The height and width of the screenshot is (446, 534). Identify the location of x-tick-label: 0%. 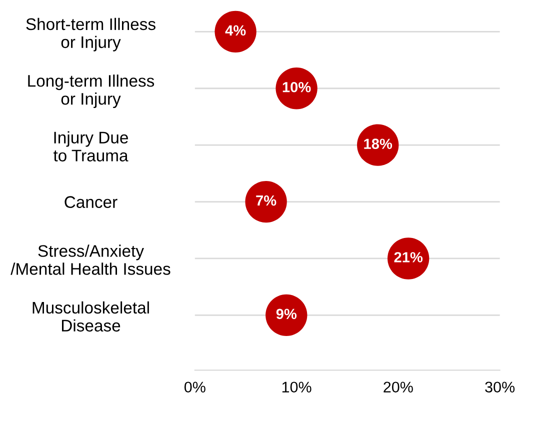
(195, 387).